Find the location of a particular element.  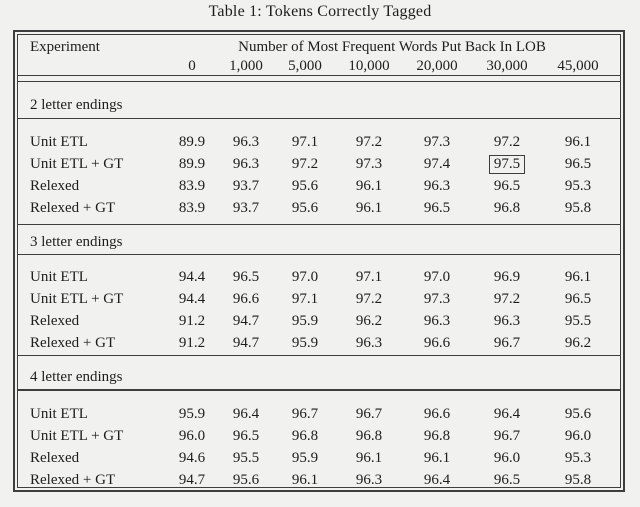

section-label: 4 letter endings is located at coordinates (76, 377).